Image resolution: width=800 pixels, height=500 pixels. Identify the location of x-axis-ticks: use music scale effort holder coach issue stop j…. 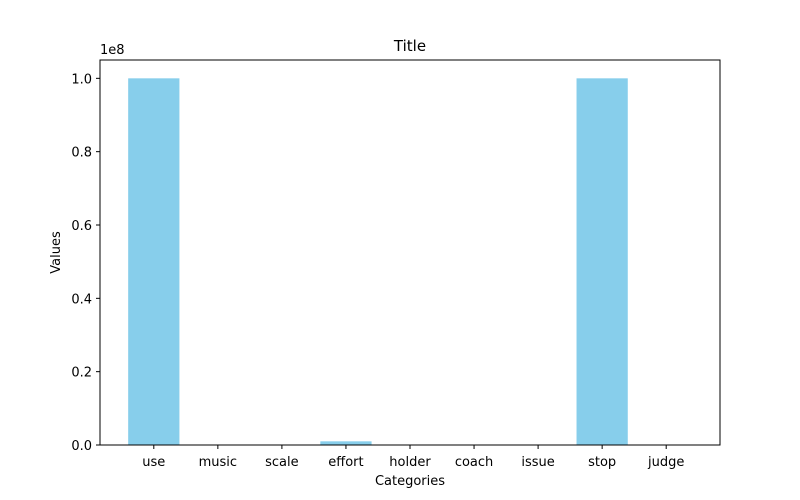
(413, 457).